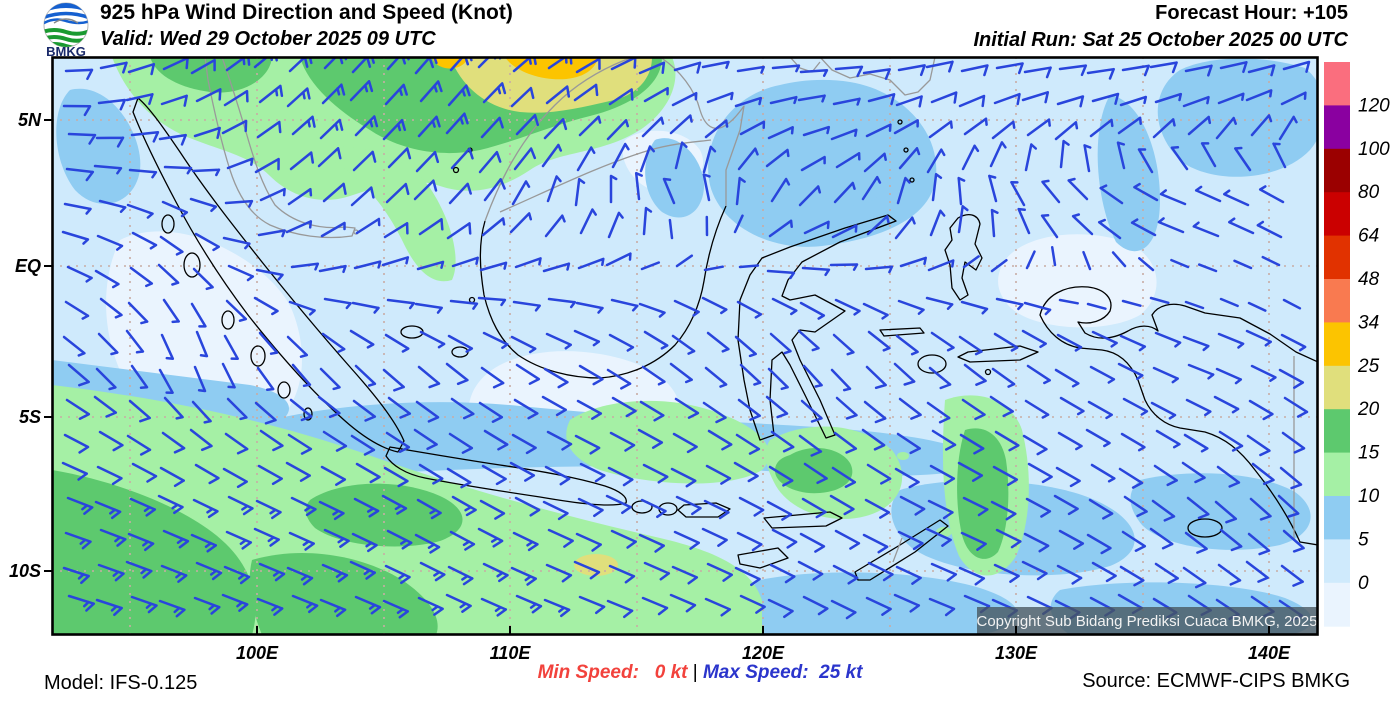  I want to click on x-axis: 100E 110E 120E 130E 140E, so click(763, 644).